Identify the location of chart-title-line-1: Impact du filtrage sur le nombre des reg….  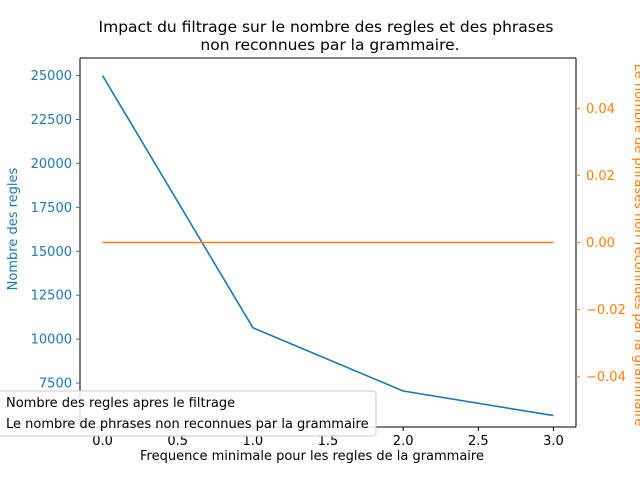
(326, 27).